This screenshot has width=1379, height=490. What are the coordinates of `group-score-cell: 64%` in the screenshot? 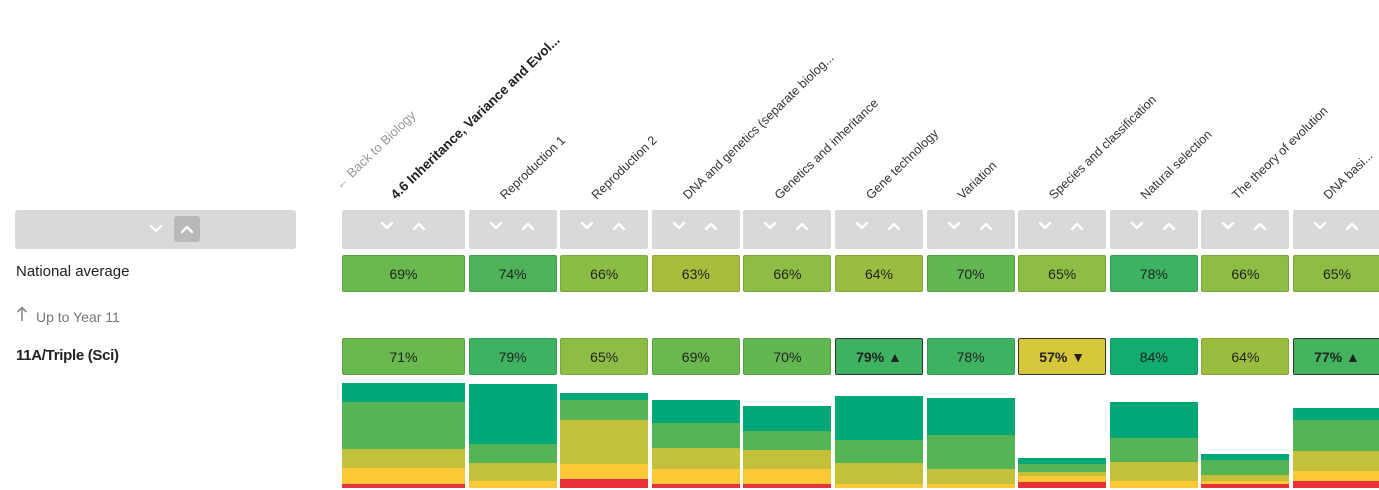 It's located at (1245, 356).